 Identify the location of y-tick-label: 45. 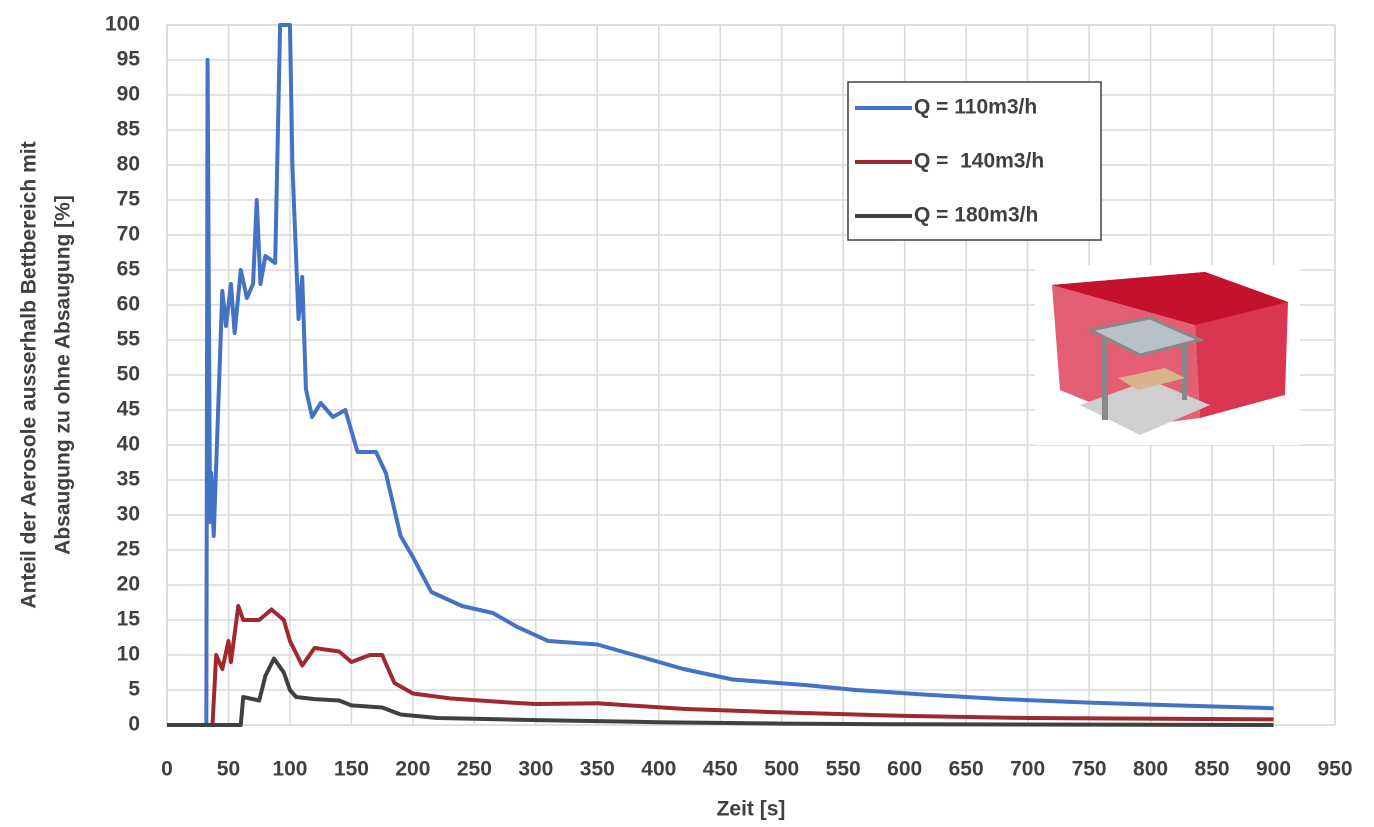
(129, 409).